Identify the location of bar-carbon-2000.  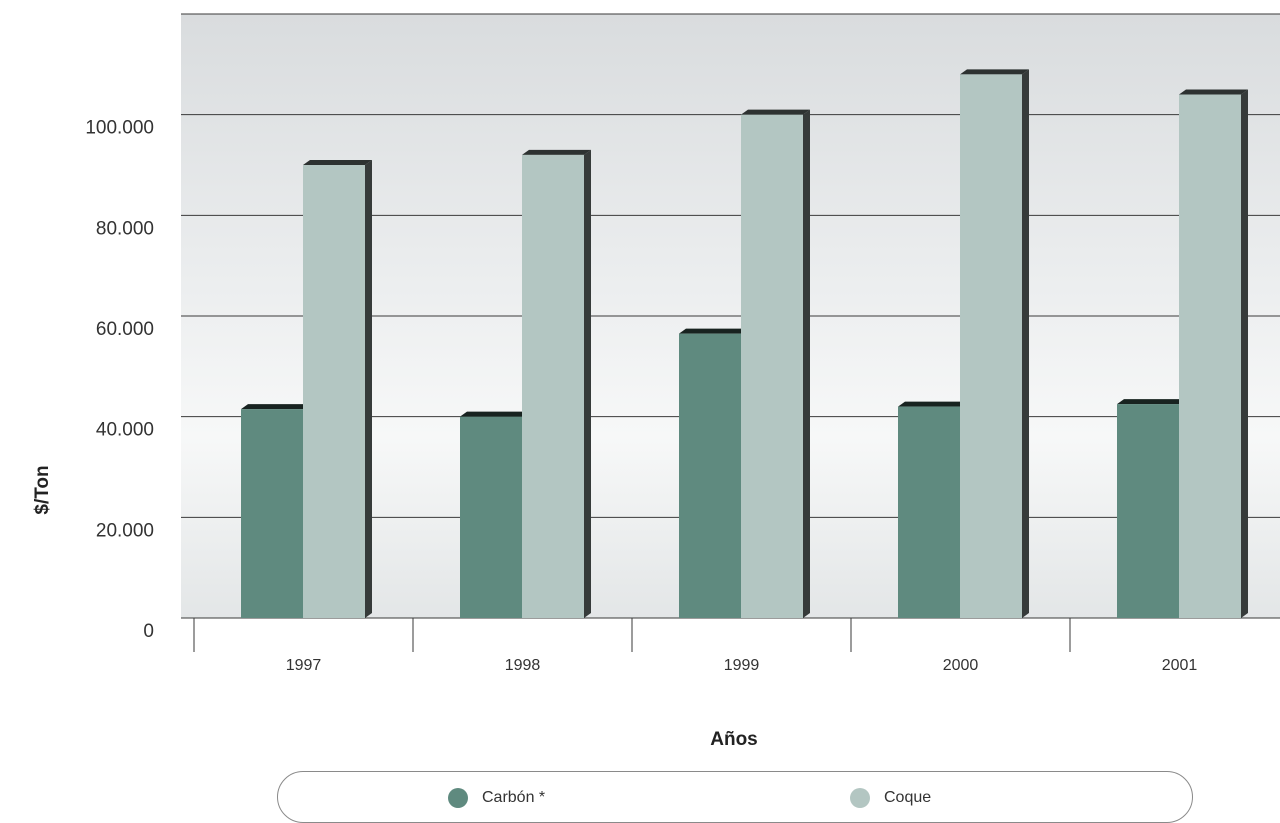
(932, 509).